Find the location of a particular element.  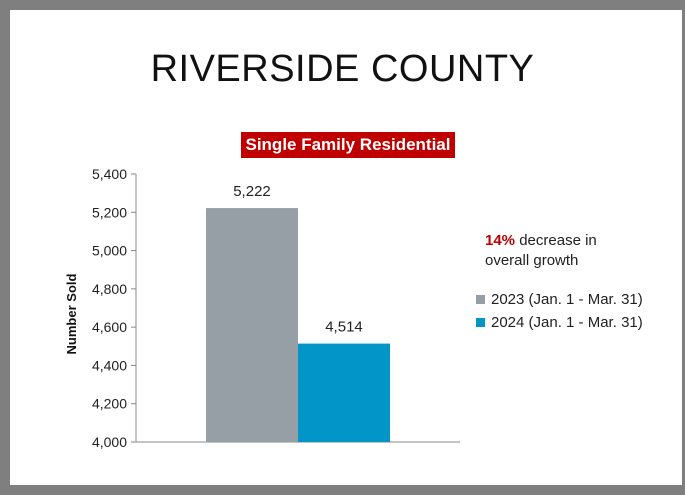

growth-annotation: 14% decrease in overall growth is located at coordinates (560, 251).